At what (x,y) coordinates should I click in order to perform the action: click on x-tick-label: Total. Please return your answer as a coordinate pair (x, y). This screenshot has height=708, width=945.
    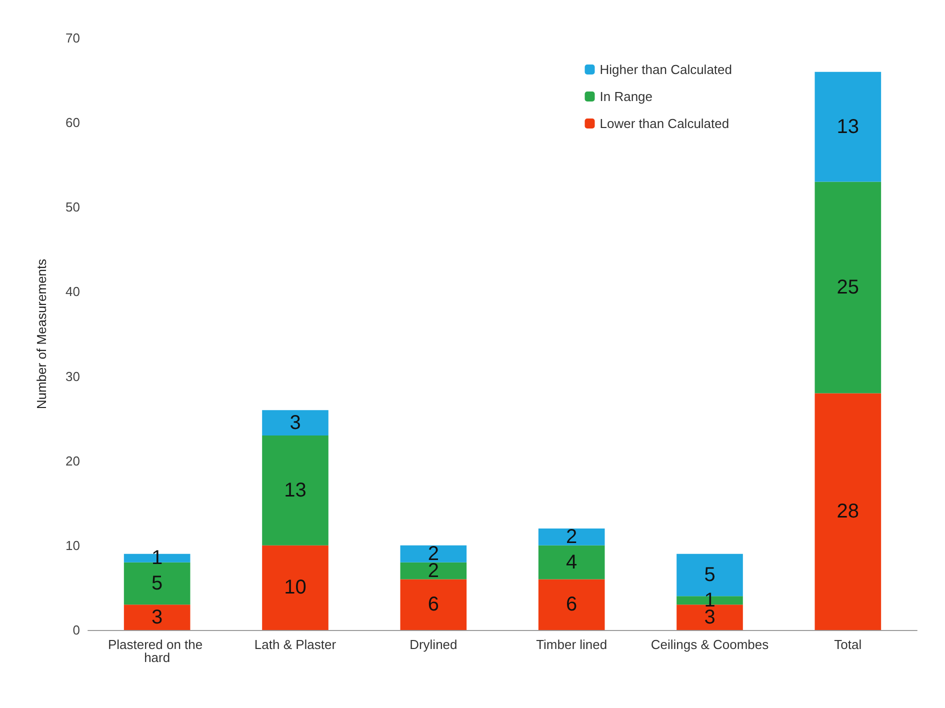
    Looking at the image, I should click on (848, 644).